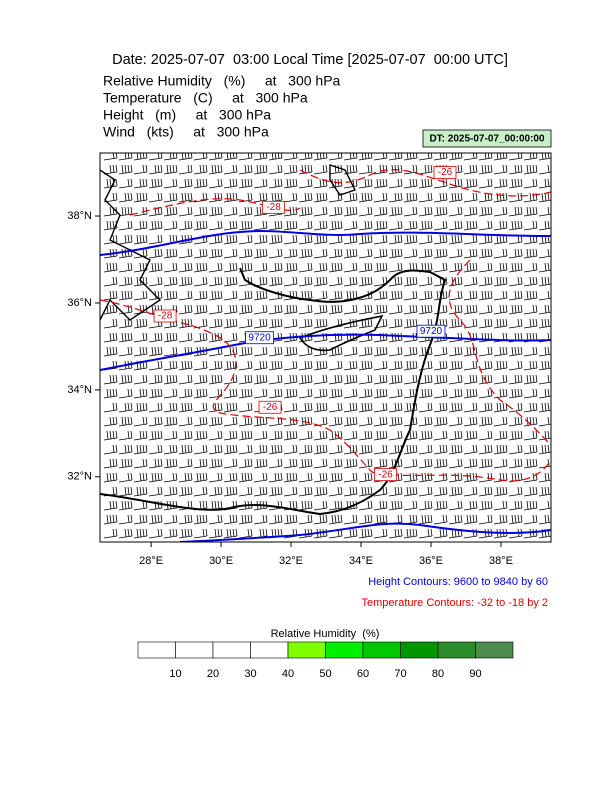 The height and width of the screenshot is (792, 612). I want to click on colorbar-label: 10, so click(175, 674).